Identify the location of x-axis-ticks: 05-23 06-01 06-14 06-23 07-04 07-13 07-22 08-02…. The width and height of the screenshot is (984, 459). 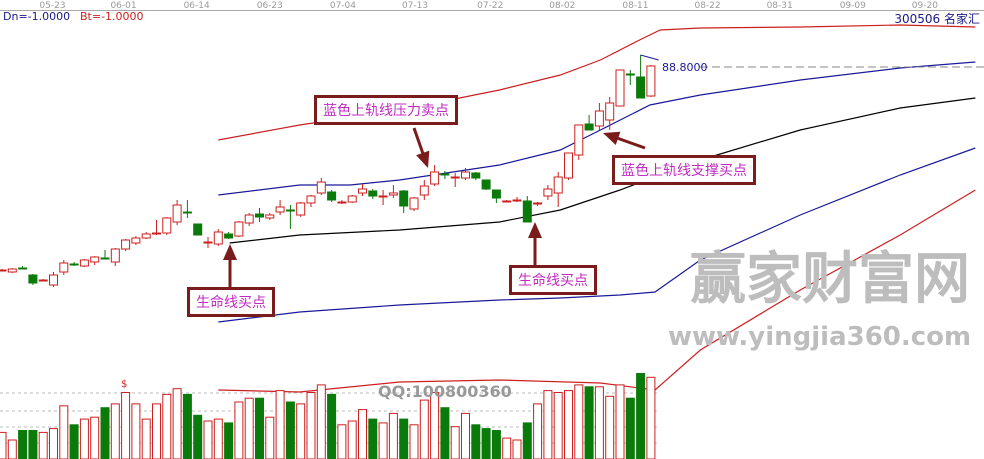
(488, 6).